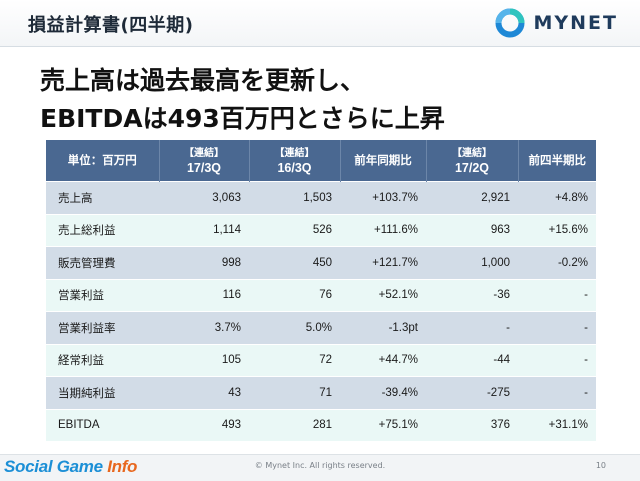 Image resolution: width=640 pixels, height=481 pixels. I want to click on cell-current: 3,063, so click(204, 197).